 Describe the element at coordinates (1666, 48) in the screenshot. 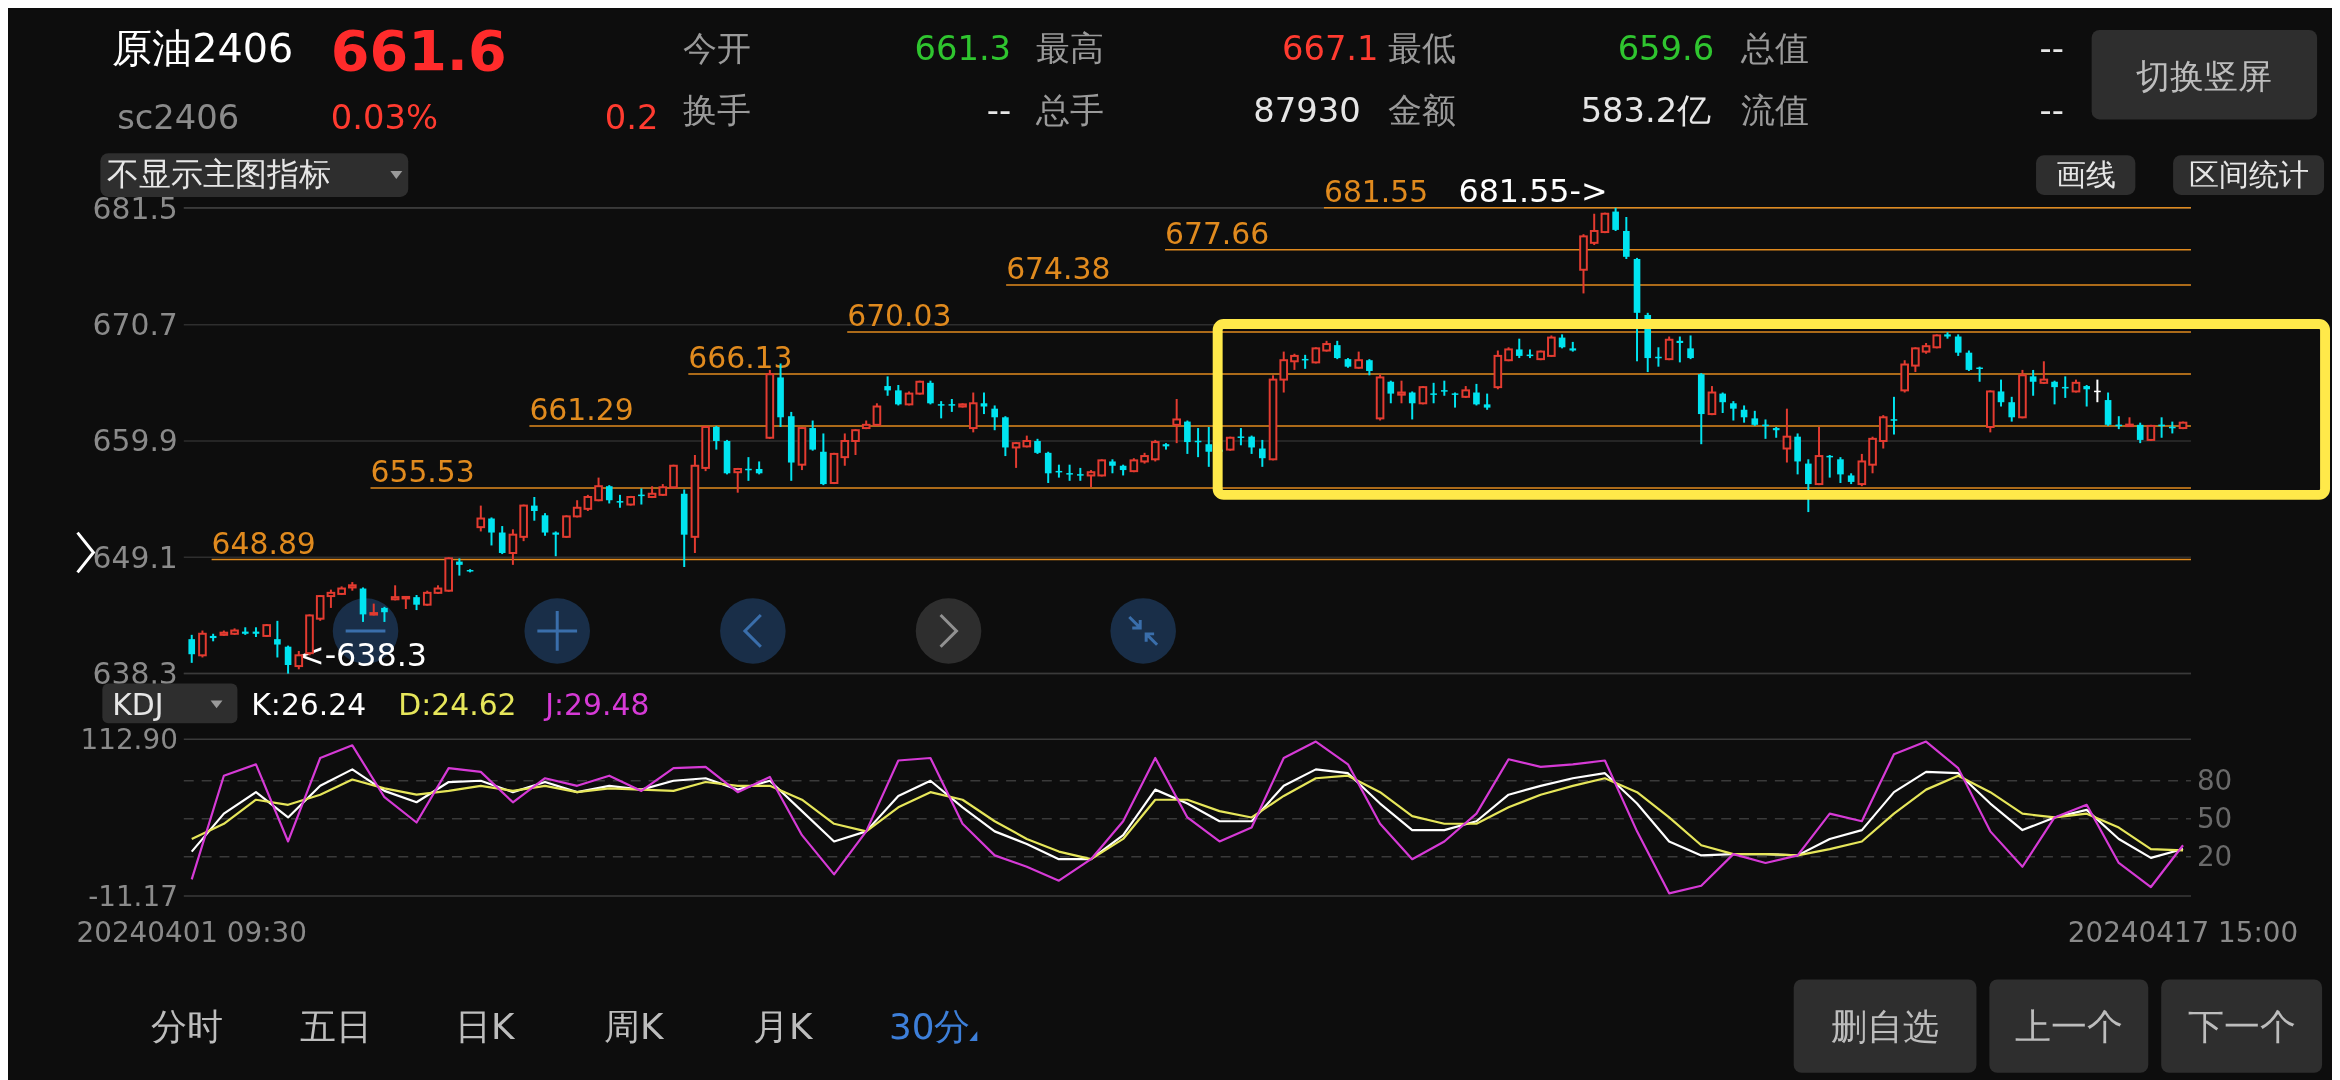

I see `text: 659.6` at that location.